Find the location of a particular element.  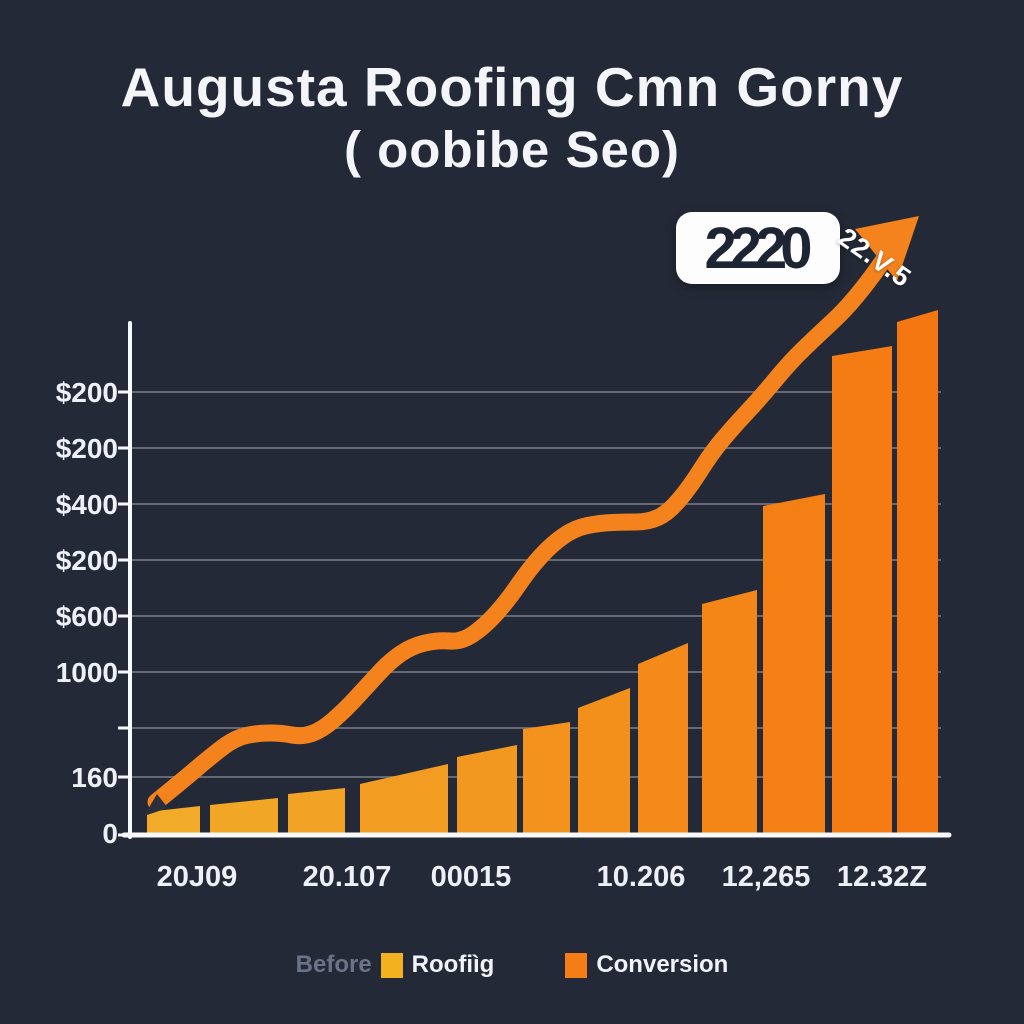

x-axis-label: 20J09 is located at coordinates (197, 877).